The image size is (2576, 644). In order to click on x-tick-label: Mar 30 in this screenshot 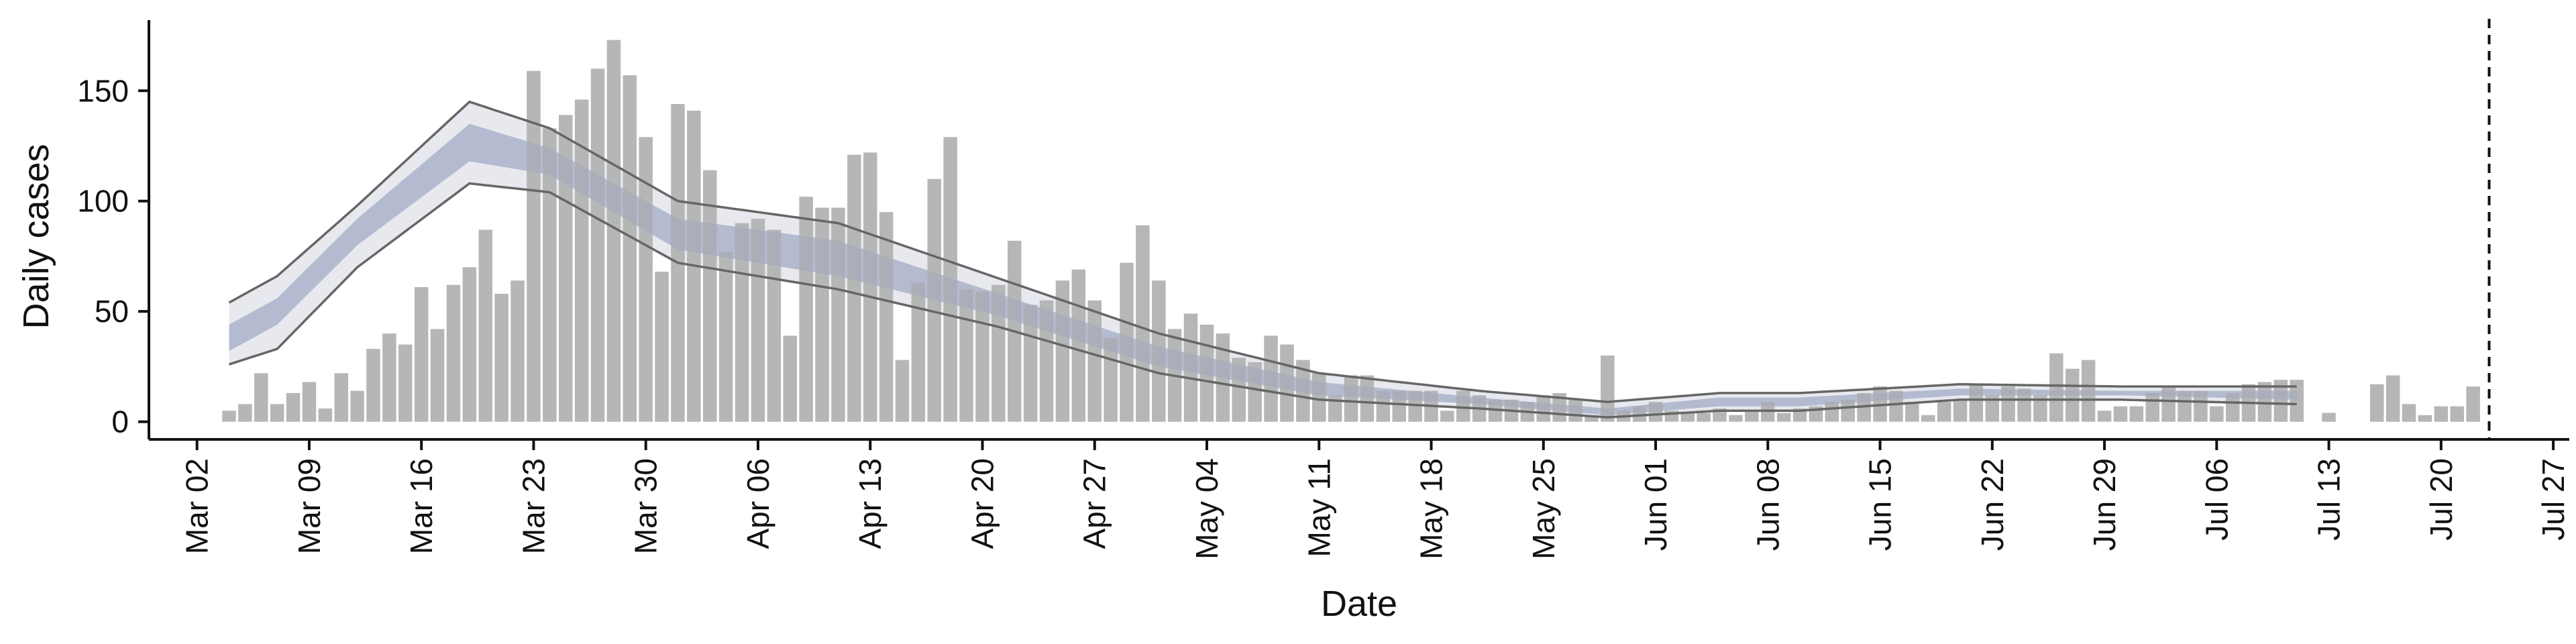, I will do `click(646, 506)`.